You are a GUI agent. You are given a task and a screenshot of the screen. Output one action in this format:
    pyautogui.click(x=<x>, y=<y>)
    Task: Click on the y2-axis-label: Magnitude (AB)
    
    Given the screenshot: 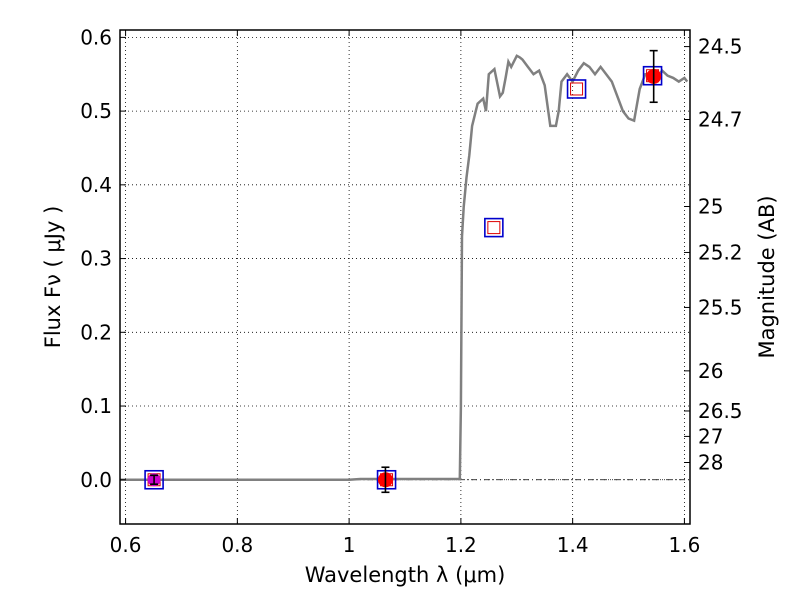 What is the action you would take?
    pyautogui.click(x=767, y=276)
    